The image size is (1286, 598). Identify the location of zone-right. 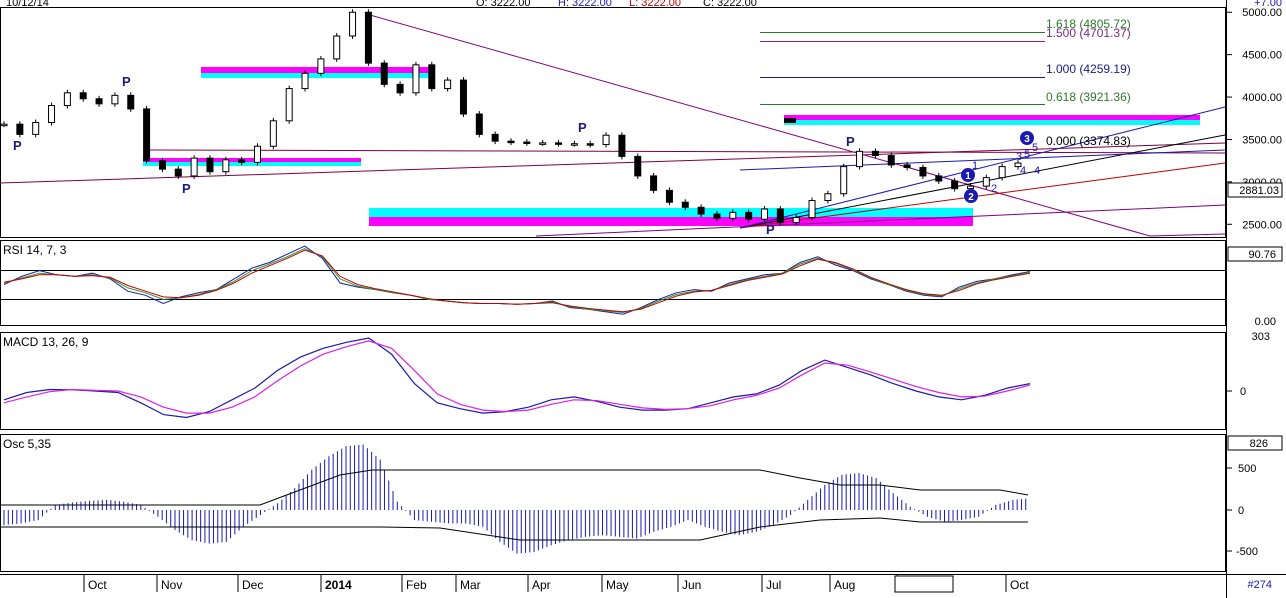
(992, 117).